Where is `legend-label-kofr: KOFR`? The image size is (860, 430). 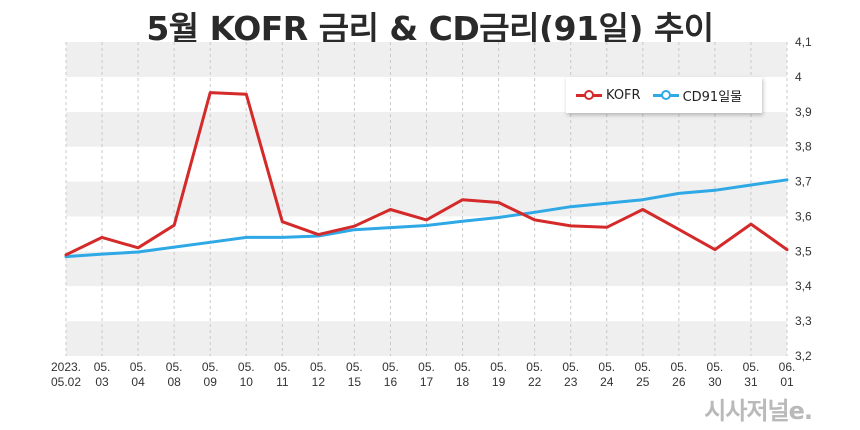
legend-label-kofr: KOFR is located at coordinates (623, 95).